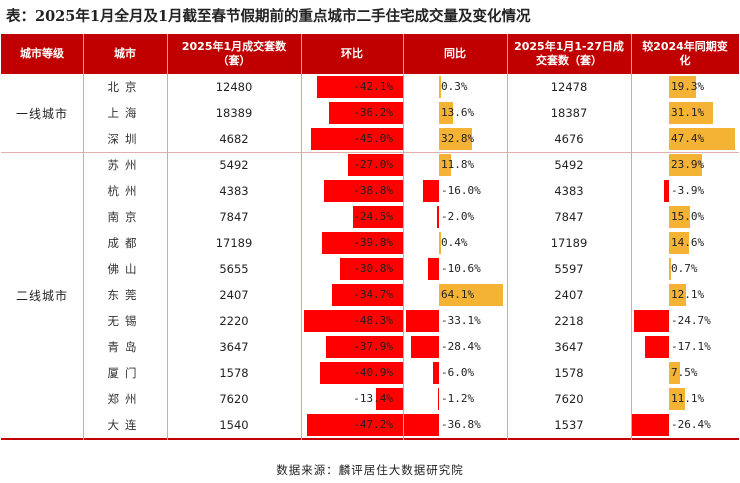 This screenshot has height=483, width=740. Describe the element at coordinates (569, 217) in the screenshot. I see `pre-volume: 7847` at that location.